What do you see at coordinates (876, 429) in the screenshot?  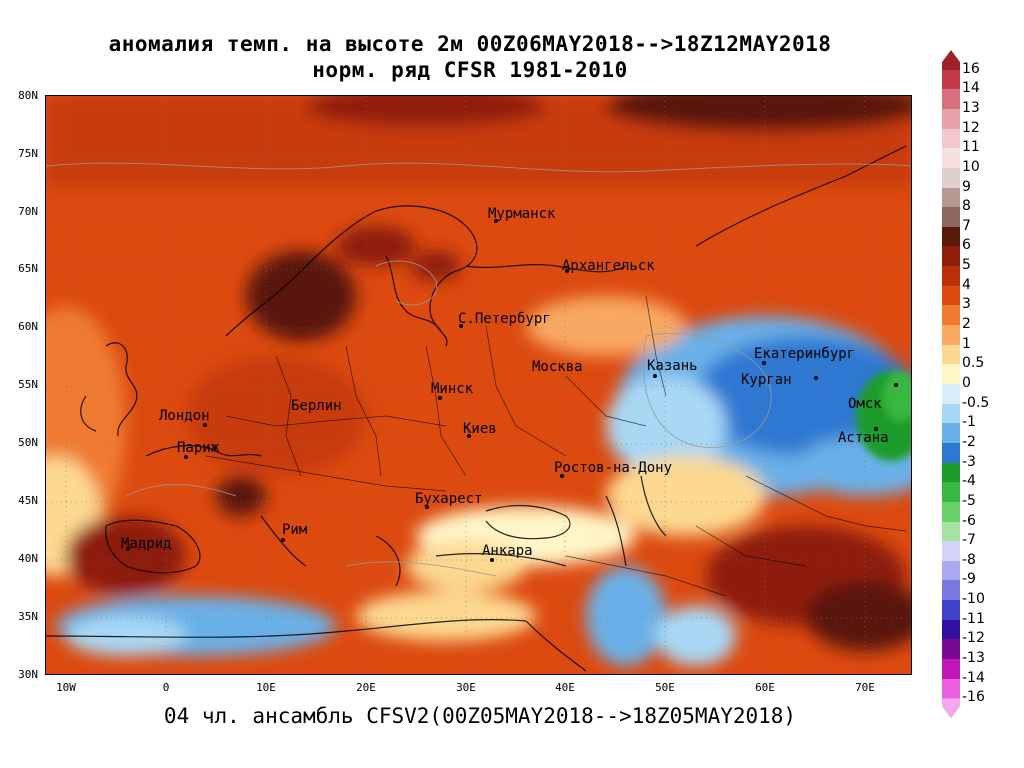 I see `city-marker-astana` at bounding box center [876, 429].